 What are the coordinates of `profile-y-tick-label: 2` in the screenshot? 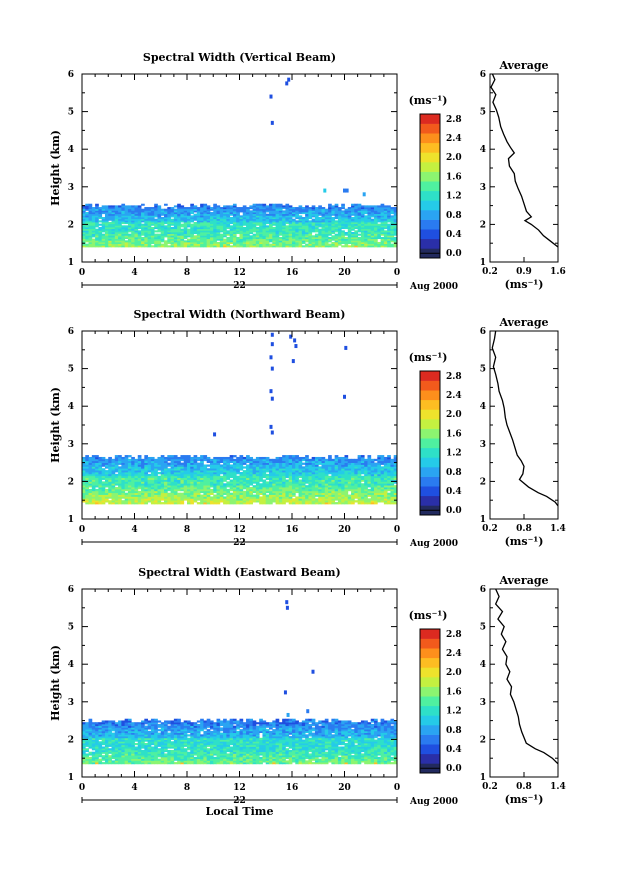 It's located at (483, 225).